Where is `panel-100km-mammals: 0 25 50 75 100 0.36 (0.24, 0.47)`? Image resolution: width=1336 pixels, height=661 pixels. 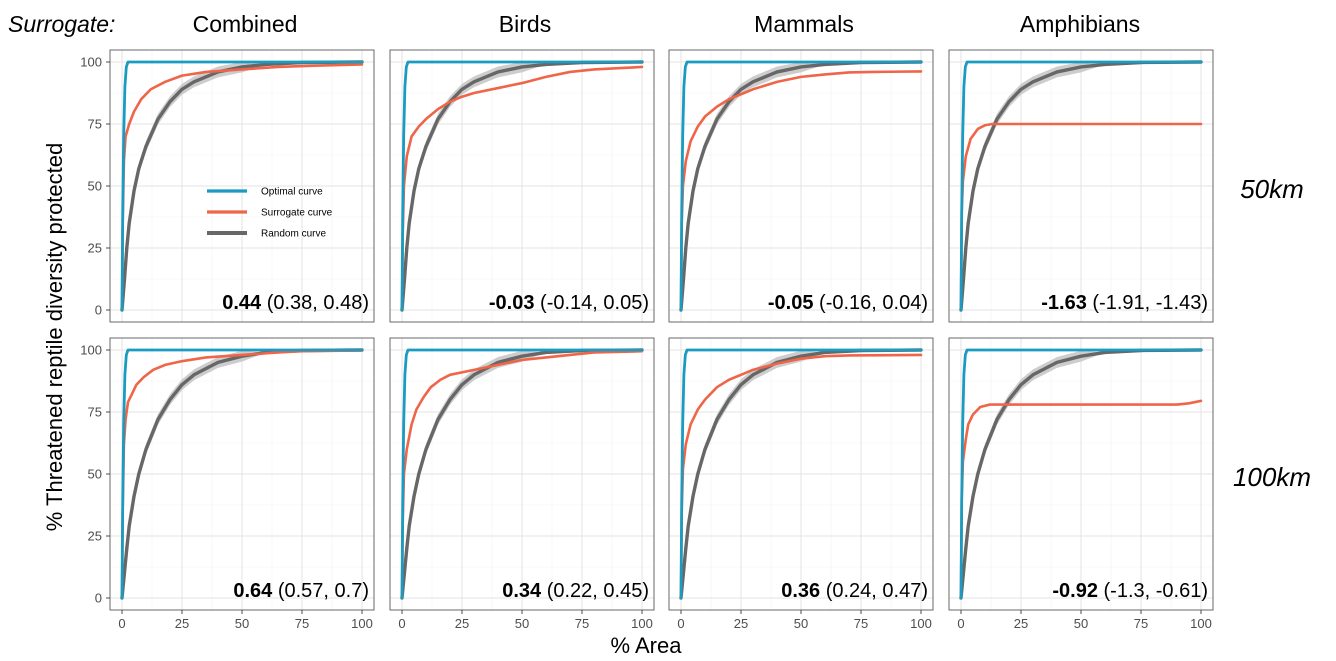 panel-100km-mammals: 0 25 50 75 100 0.36 (0.24, 0.47) is located at coordinates (801, 484).